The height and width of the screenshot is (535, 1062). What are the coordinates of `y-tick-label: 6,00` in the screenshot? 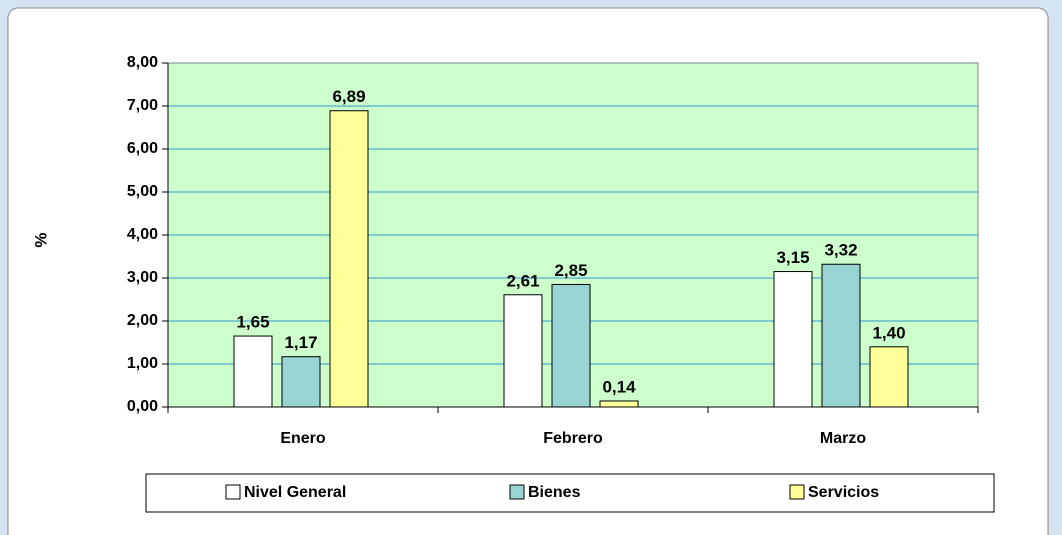 It's located at (142, 148).